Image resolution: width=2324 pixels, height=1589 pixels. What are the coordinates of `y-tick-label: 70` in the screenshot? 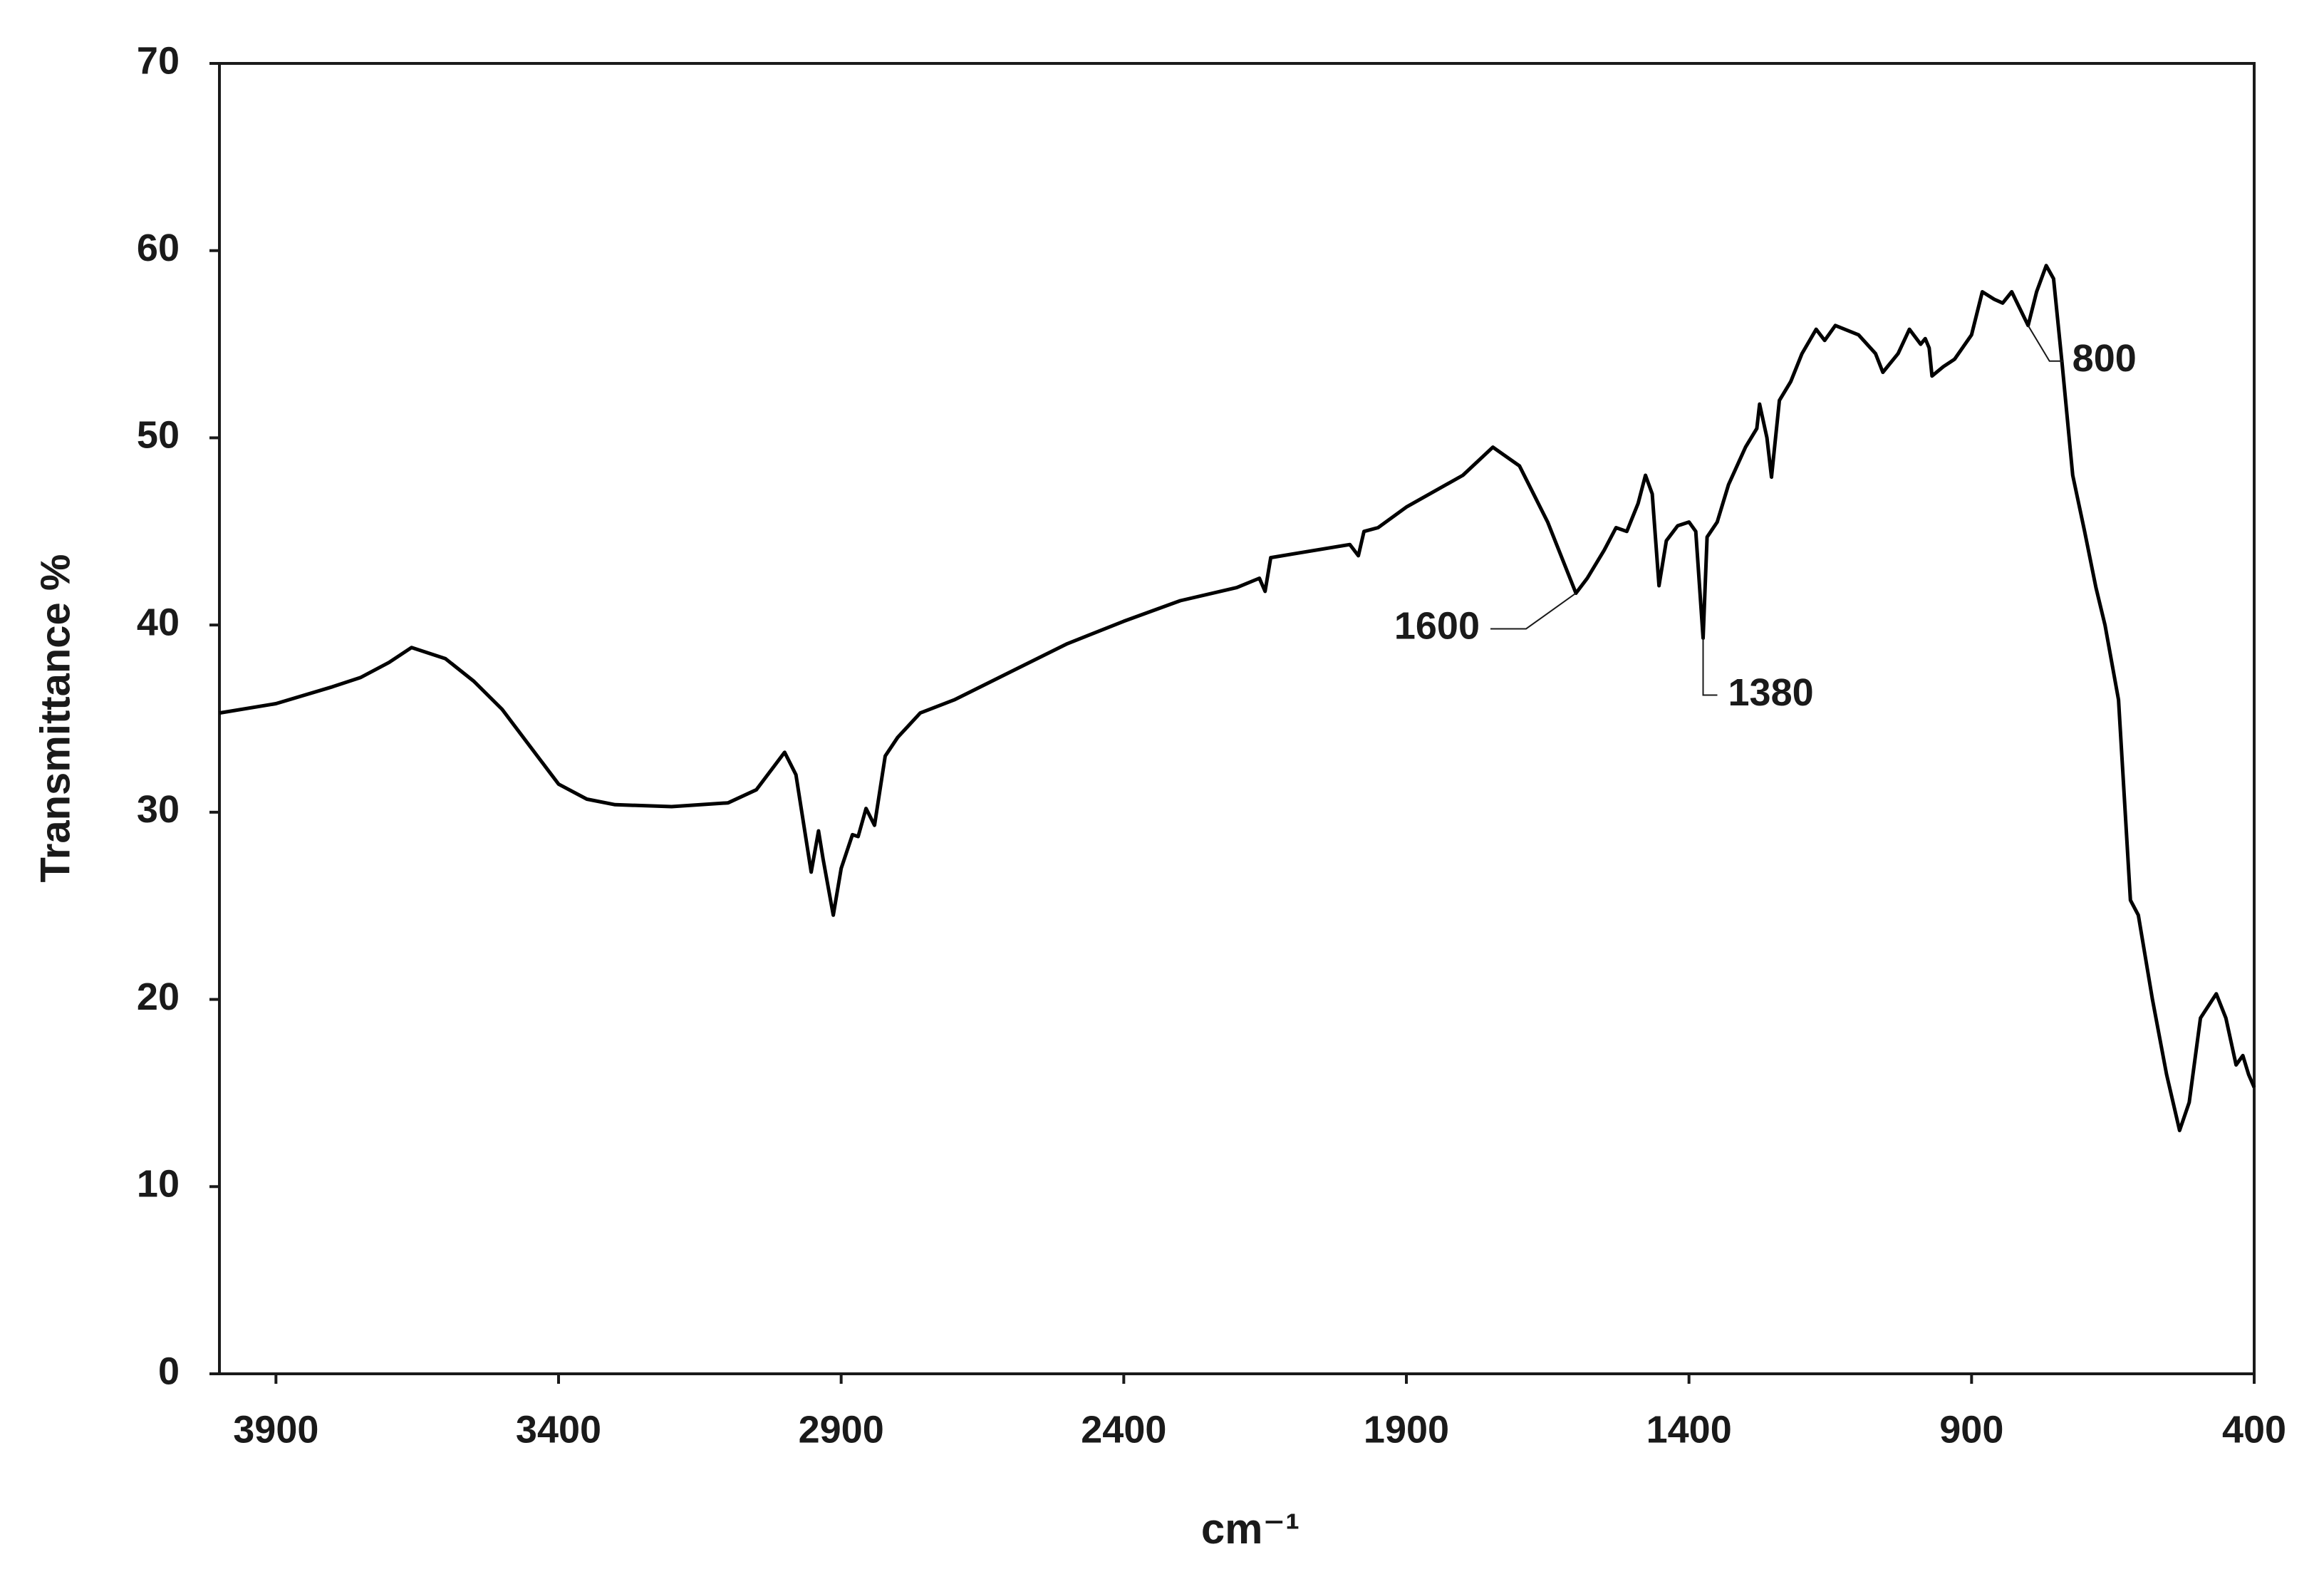 It's located at (158, 60).